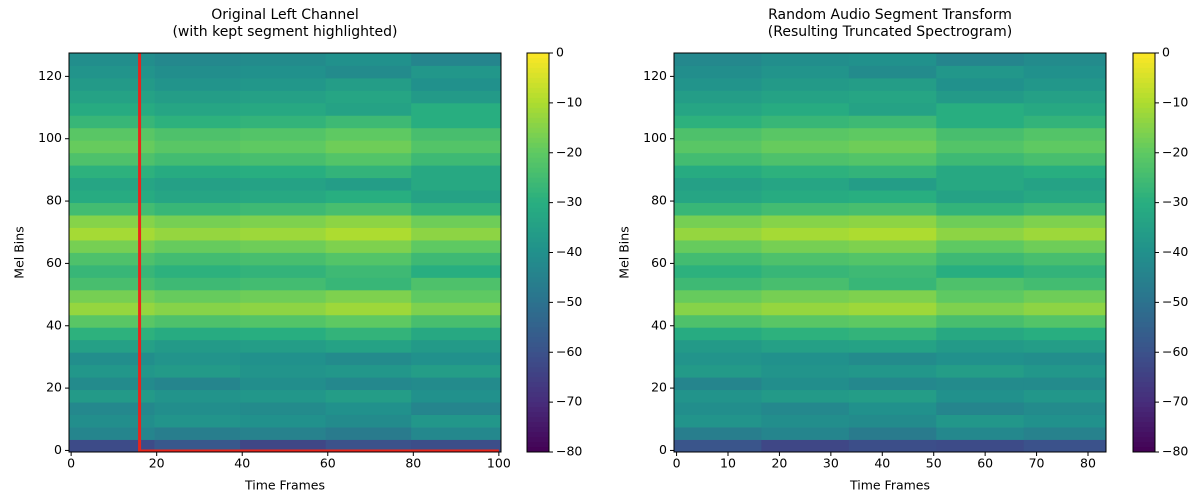 The height and width of the screenshot is (496, 1195). Describe the element at coordinates (284, 32) in the screenshot. I see `chart-title: (with kept segment highlighted)` at that location.